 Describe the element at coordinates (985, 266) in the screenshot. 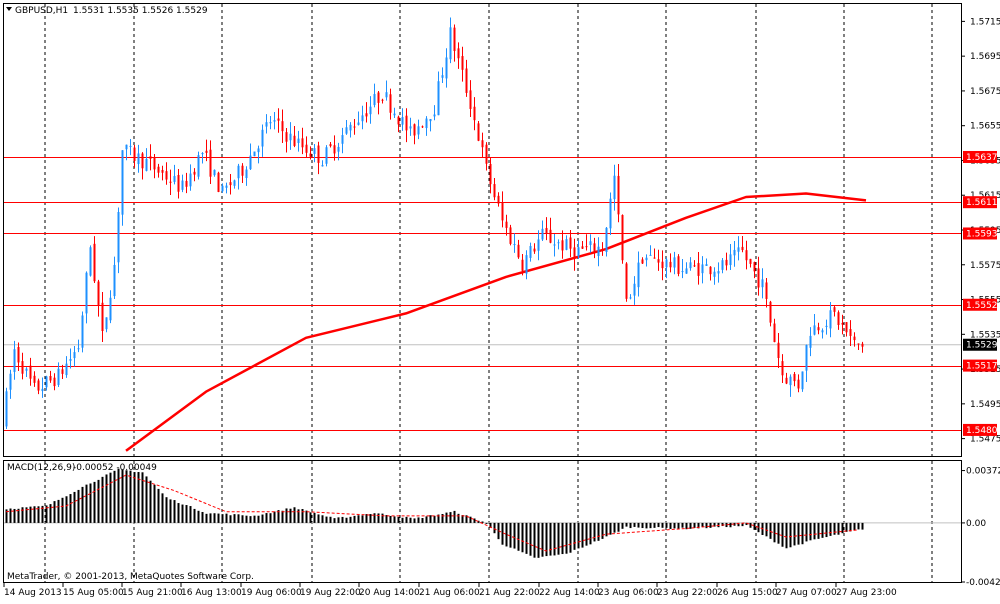

I see `price-tick-label: 1.5575` at that location.